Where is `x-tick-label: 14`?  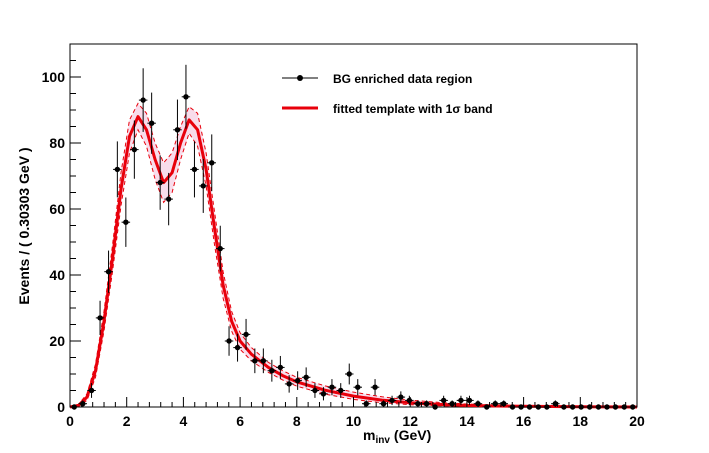 x-tick-label: 14 is located at coordinates (467, 421).